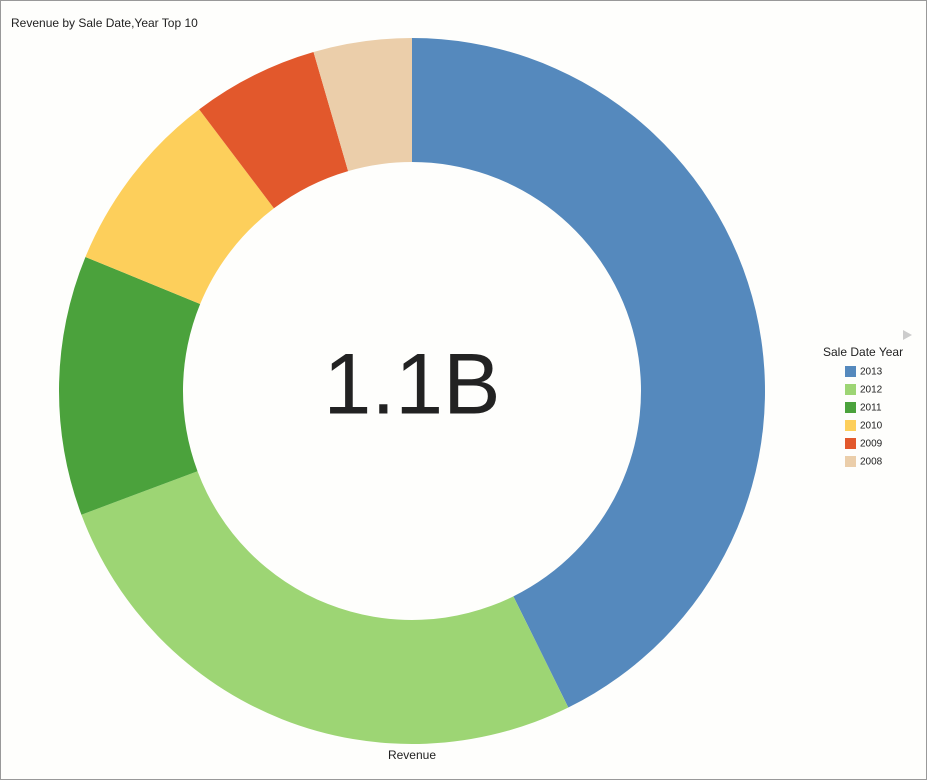  Describe the element at coordinates (907, 335) in the screenshot. I see `legend-scroll-arrow` at that location.